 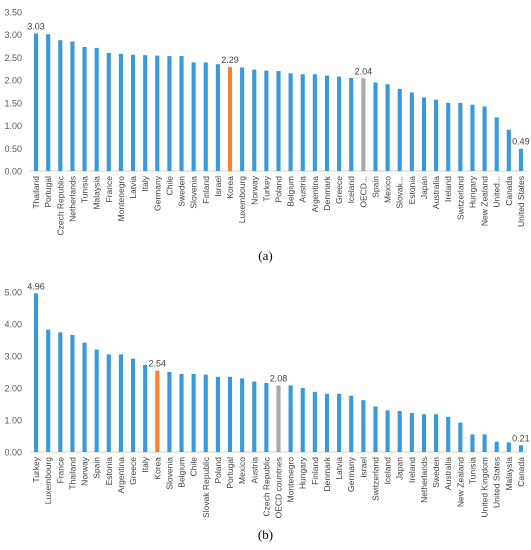 What do you see at coordinates (303, 189) in the screenshot?
I see `x-tick-label: Austria` at bounding box center [303, 189].